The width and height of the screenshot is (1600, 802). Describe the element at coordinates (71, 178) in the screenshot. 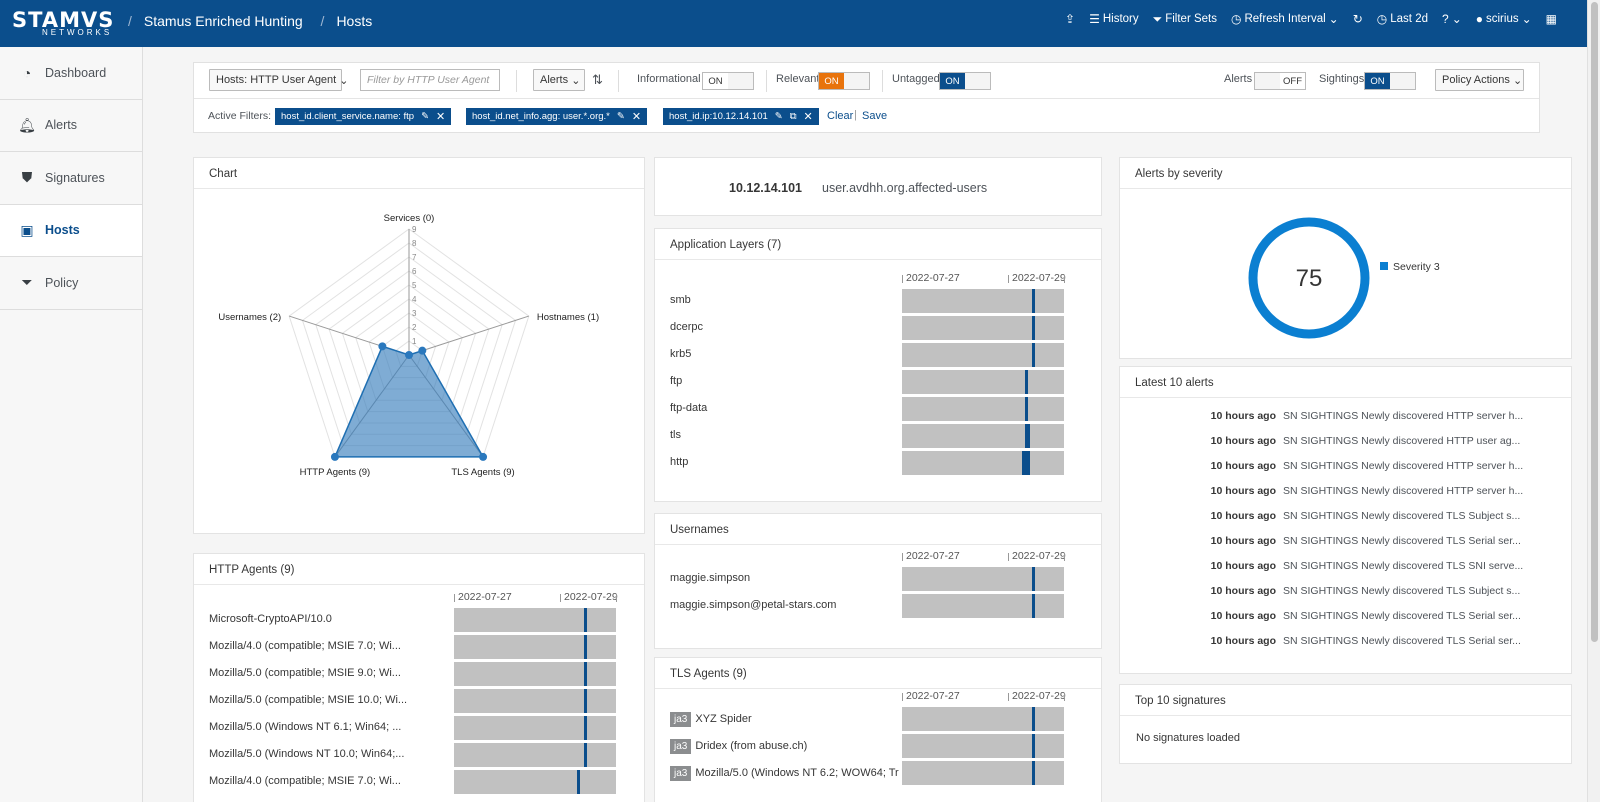

I see `sidebar-item-signatures: ⛊ Signatures` at that location.